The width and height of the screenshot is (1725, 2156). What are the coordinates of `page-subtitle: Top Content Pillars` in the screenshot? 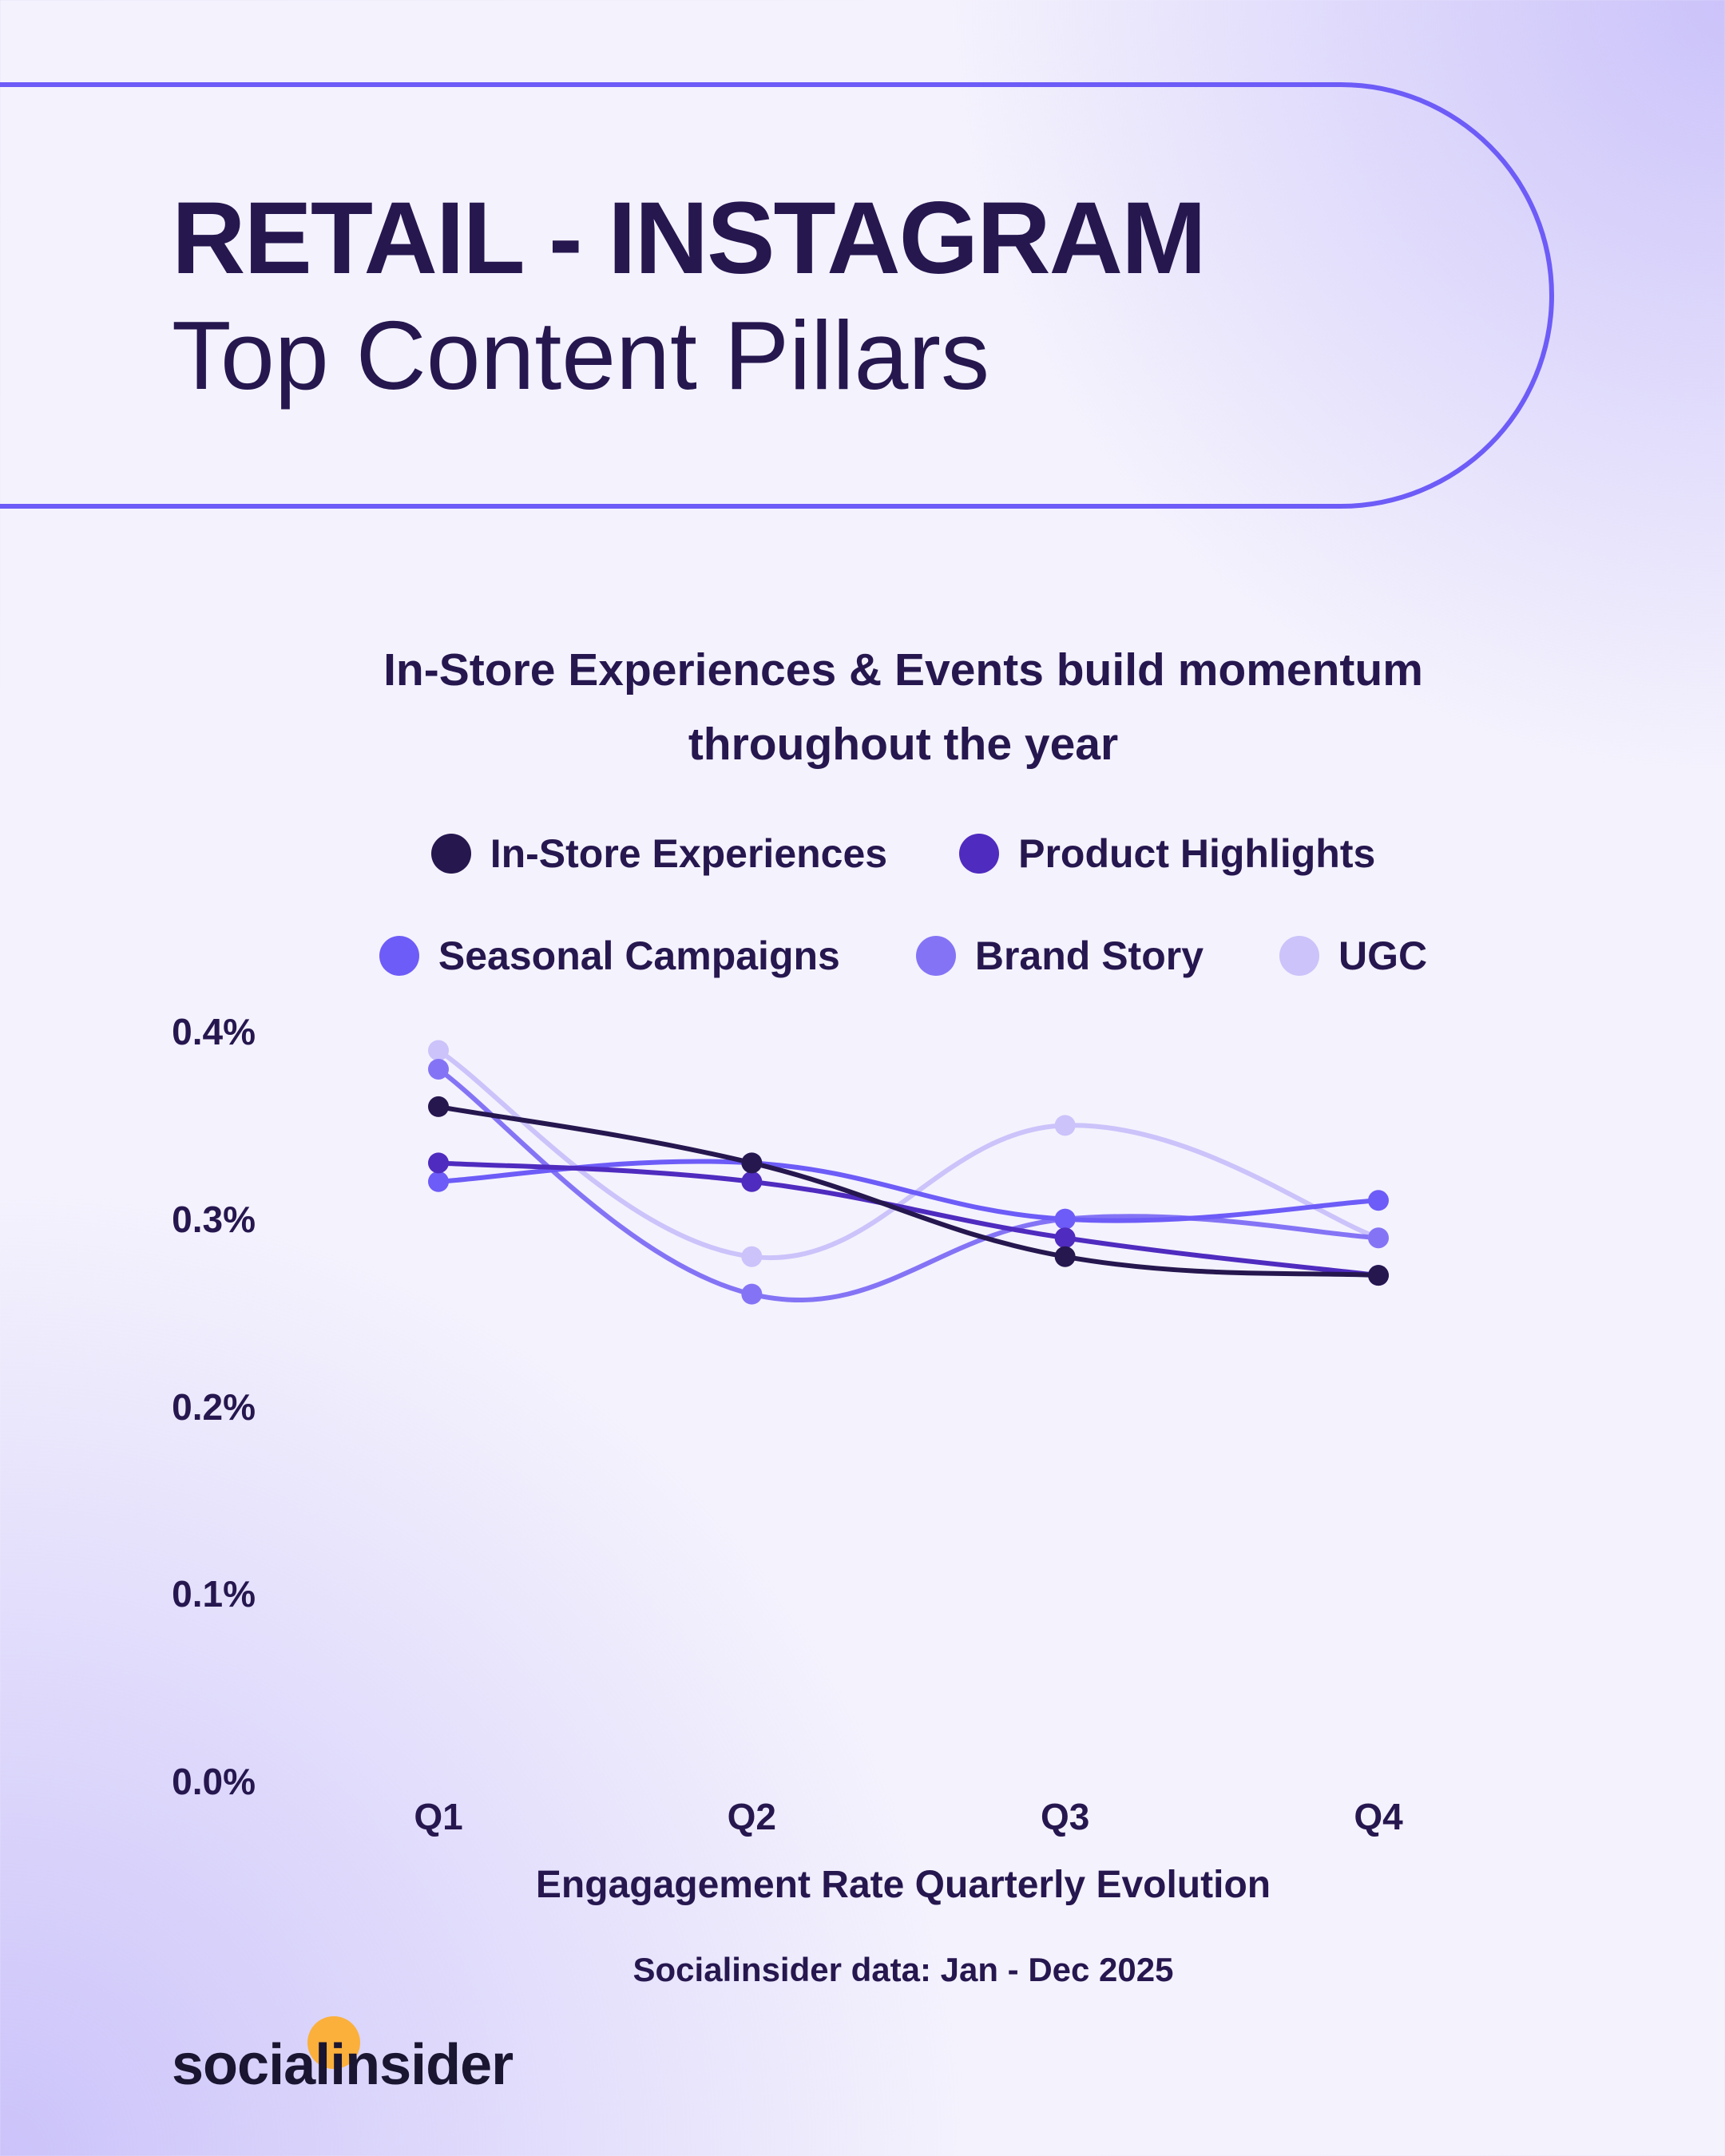 It's located at (581, 355).